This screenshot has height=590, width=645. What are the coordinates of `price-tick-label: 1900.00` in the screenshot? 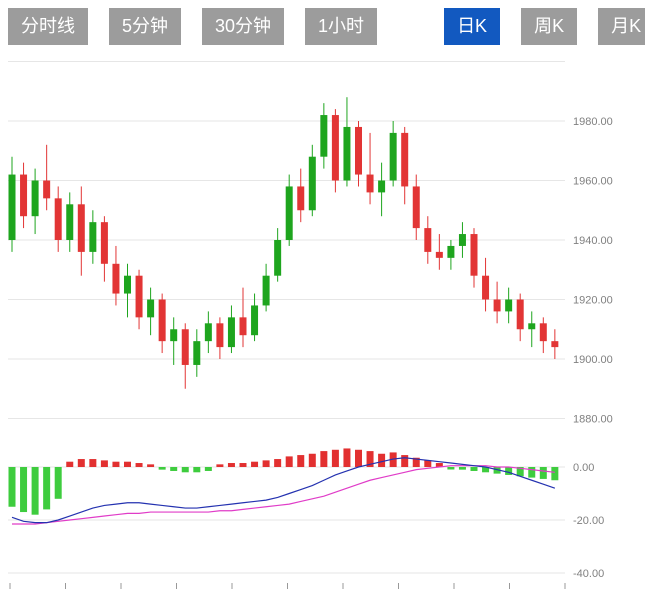 It's located at (593, 360).